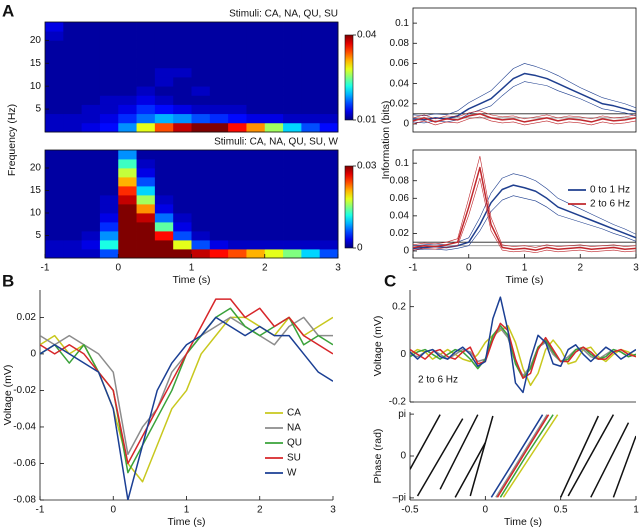 The image size is (640, 531). Describe the element at coordinates (24, 427) in the screenshot. I see `y-tick-label: -0.04` at that location.